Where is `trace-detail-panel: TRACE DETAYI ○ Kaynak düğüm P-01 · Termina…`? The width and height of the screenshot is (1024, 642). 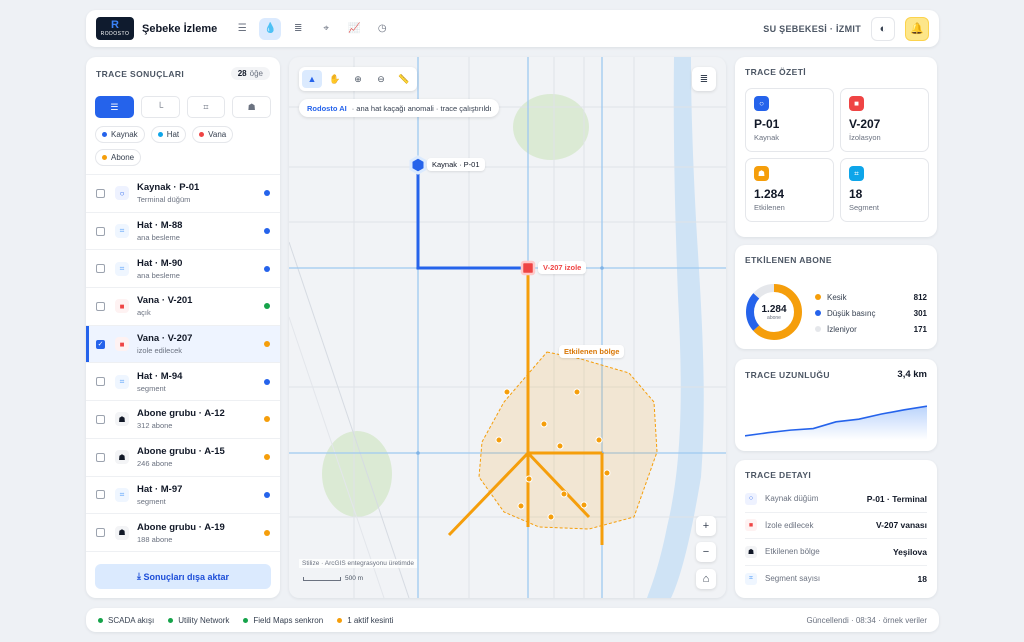
trace-detail-panel: TRACE DETAYI ○ Kaynak düğüm P-01 · Termina… is located at coordinates (836, 529).